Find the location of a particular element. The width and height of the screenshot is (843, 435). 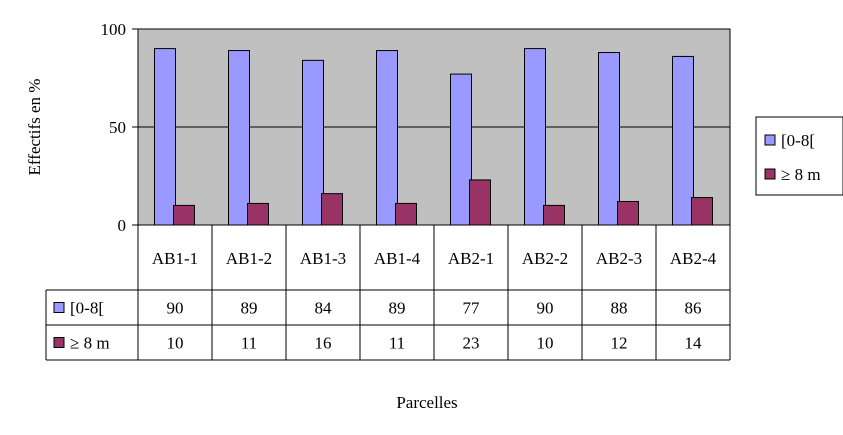

category-label: AB2-1 is located at coordinates (471, 258).